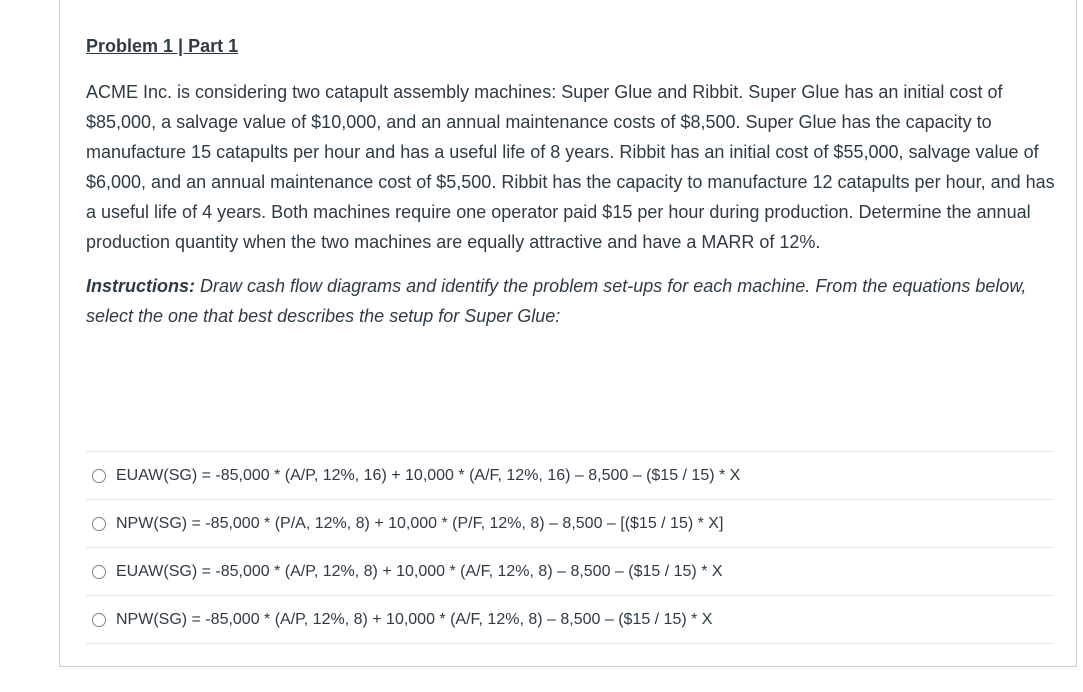 The height and width of the screenshot is (692, 1083). I want to click on problem-title: Problem 1 | Part 1, so click(162, 46).